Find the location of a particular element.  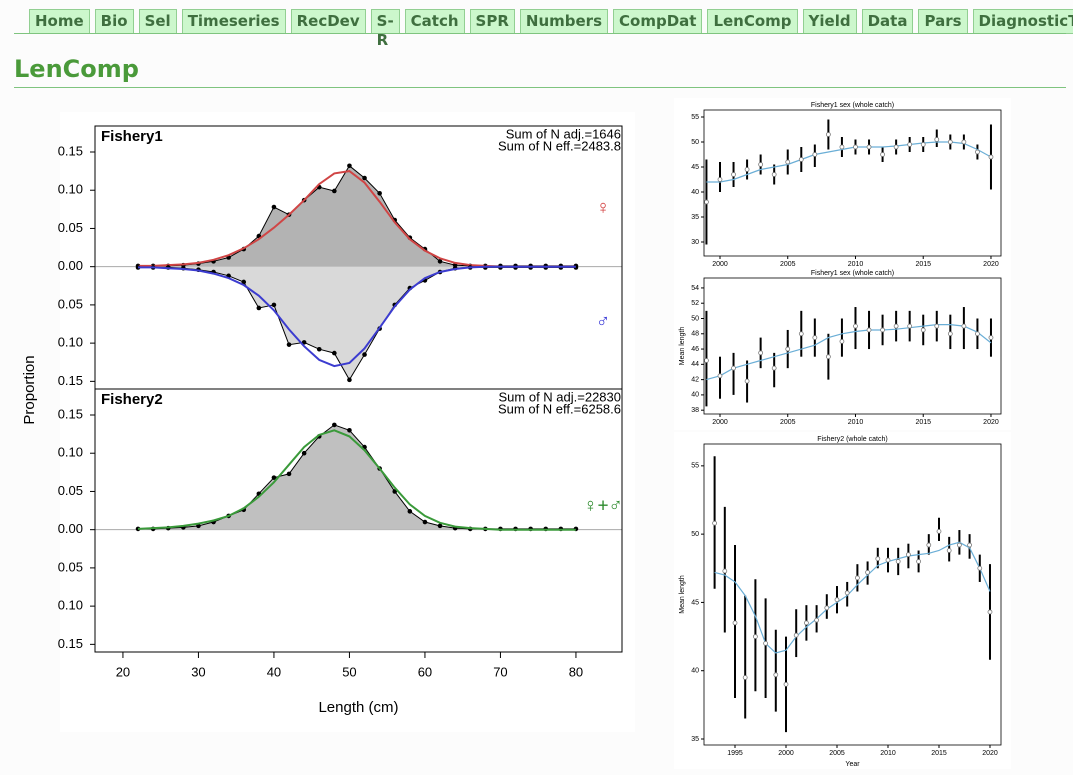

x-tick-label: 20 is located at coordinates (123, 671).